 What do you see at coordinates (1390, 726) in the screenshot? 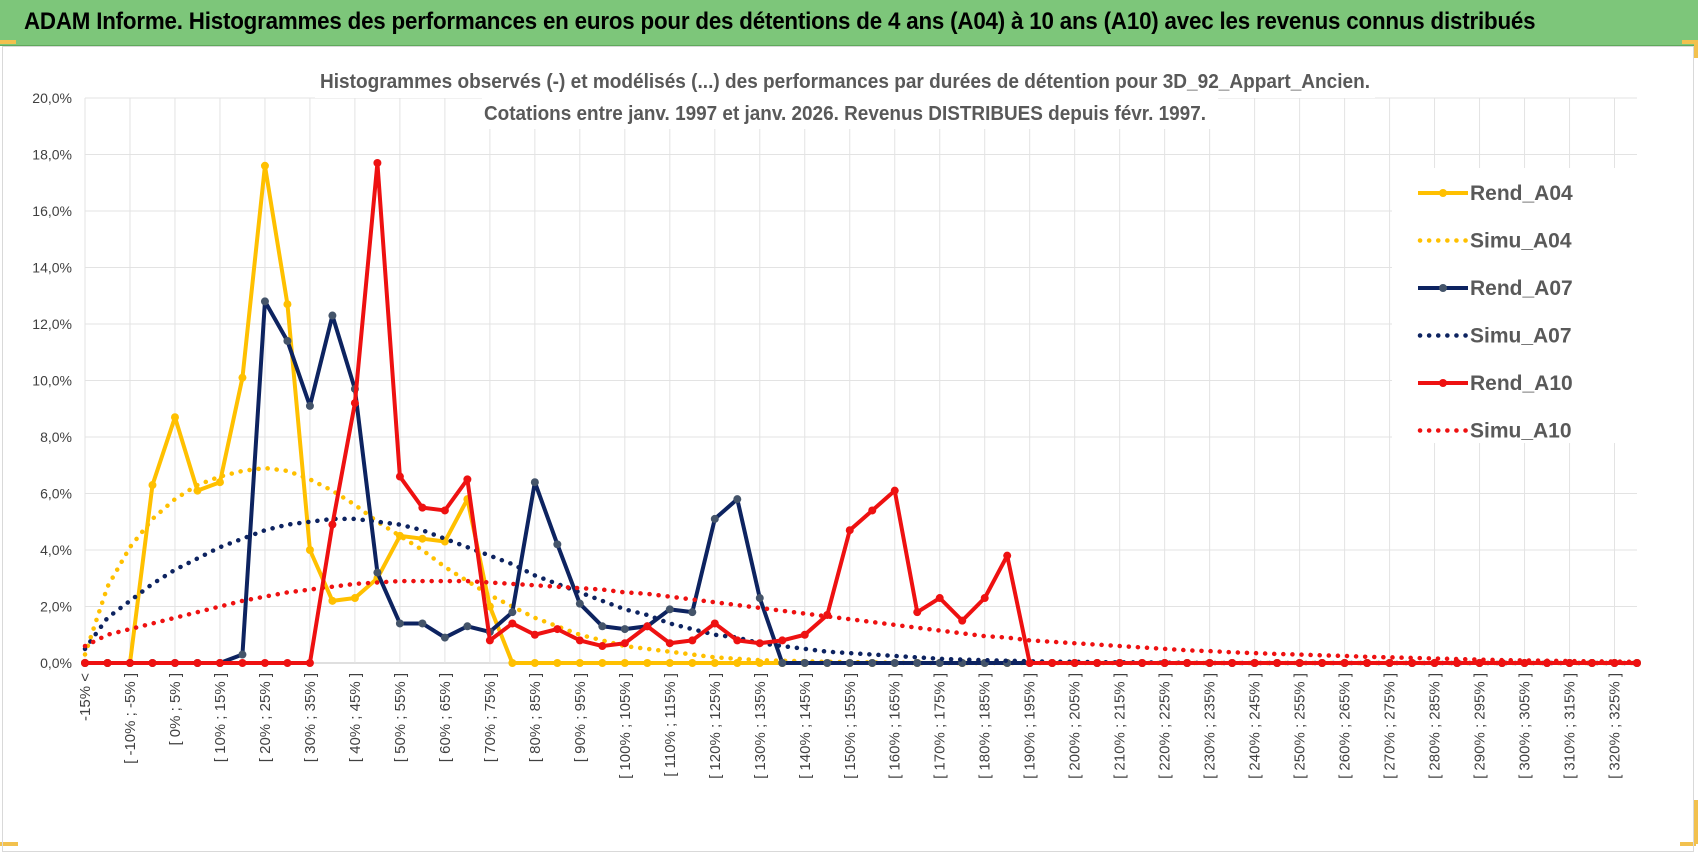
I see `x-tick-label: [ 270% ; 275% ]` at bounding box center [1390, 726].